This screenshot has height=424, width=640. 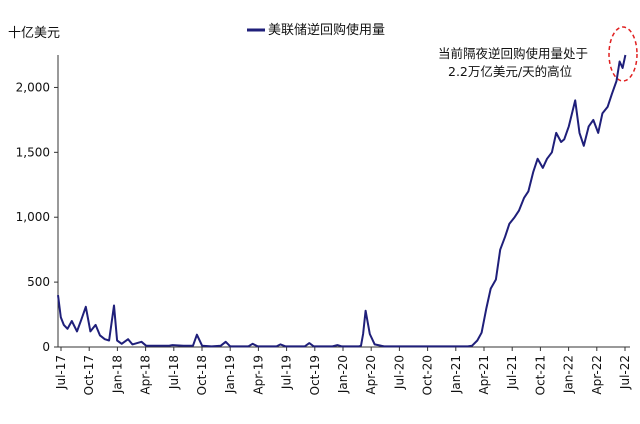 I want to click on y-axis-ticks: 0 500 1,000 1,500 2,000, so click(x=37, y=217).